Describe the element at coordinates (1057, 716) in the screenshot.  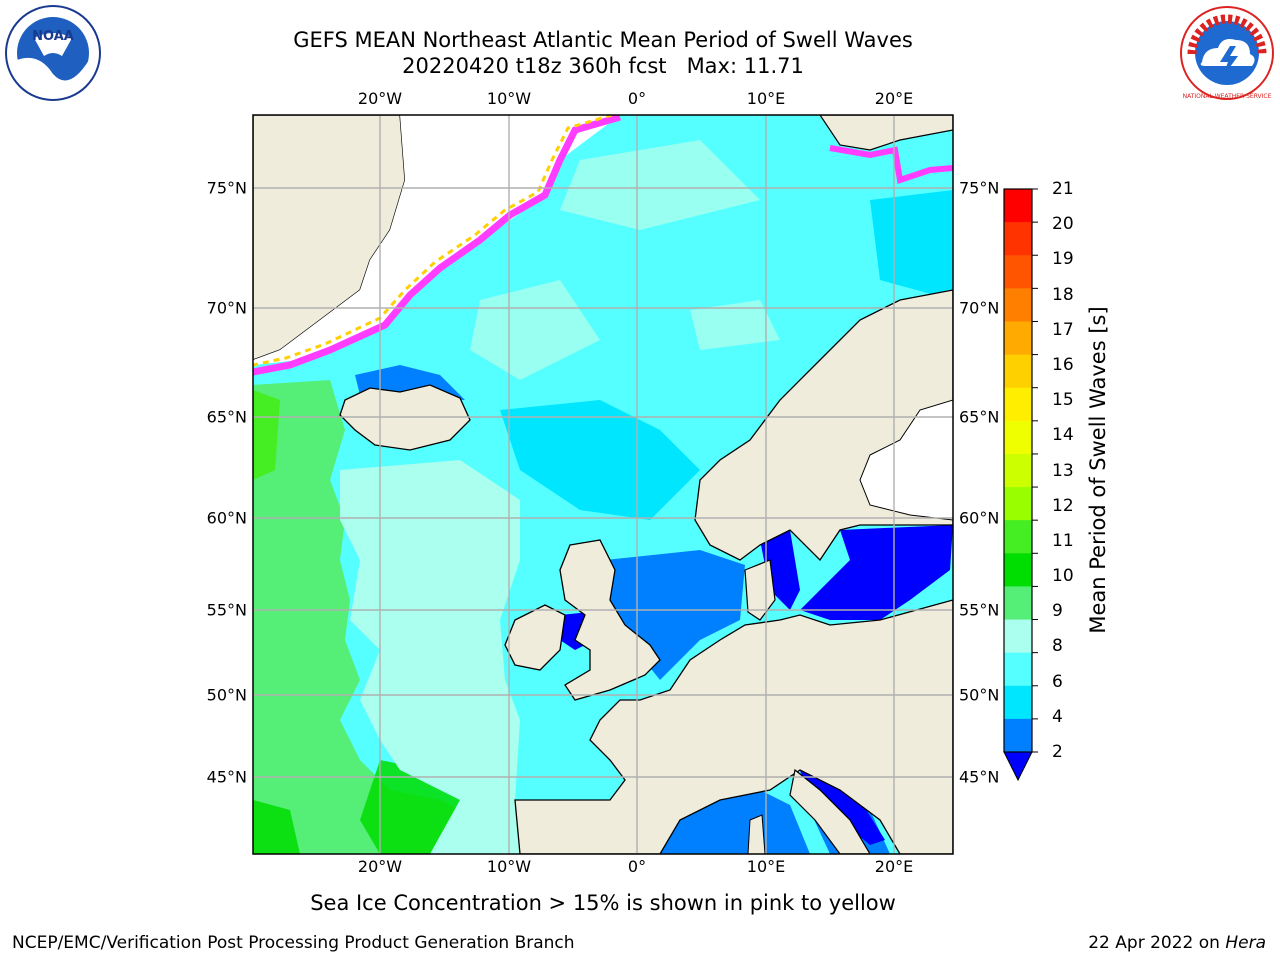
I see `colorbar-tick-label: 4` at that location.